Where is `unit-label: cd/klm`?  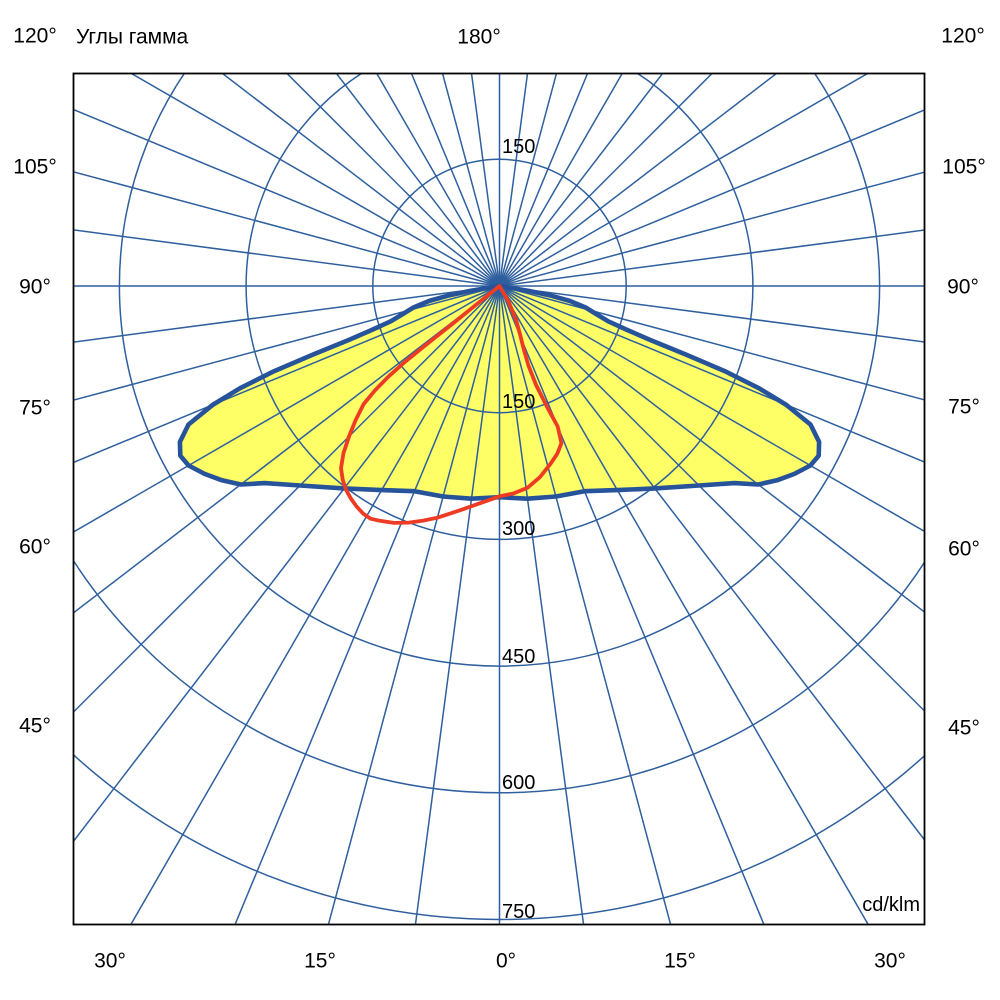
unit-label: cd/klm is located at coordinates (891, 905).